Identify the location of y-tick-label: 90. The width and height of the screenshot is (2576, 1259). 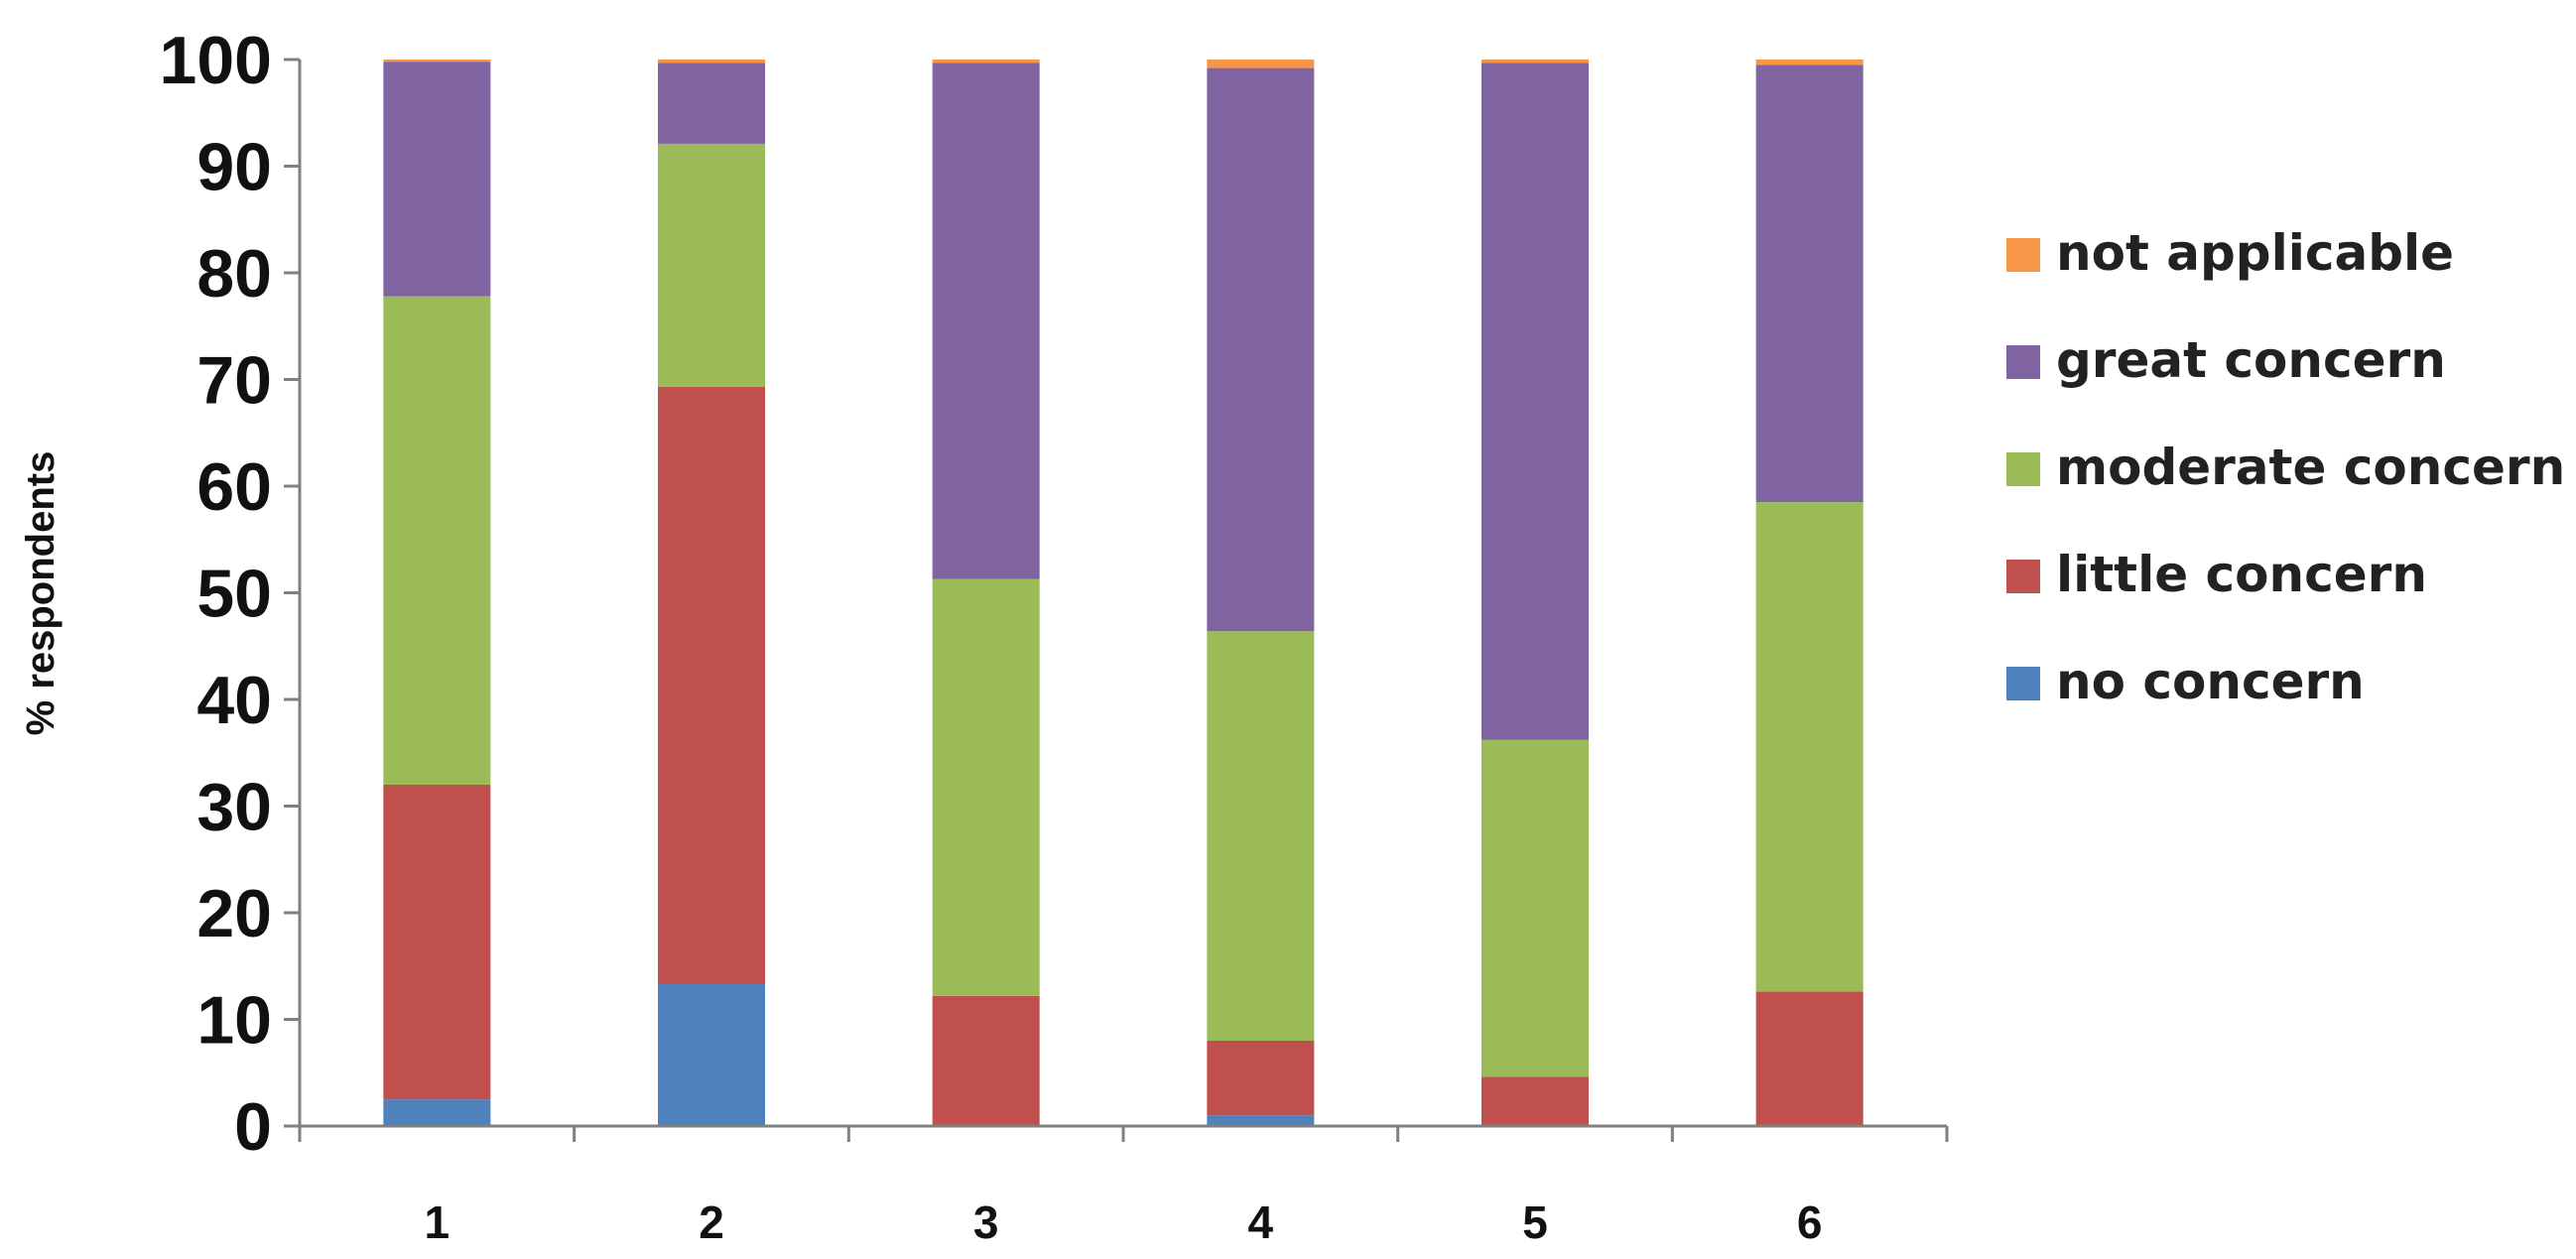
(234, 167).